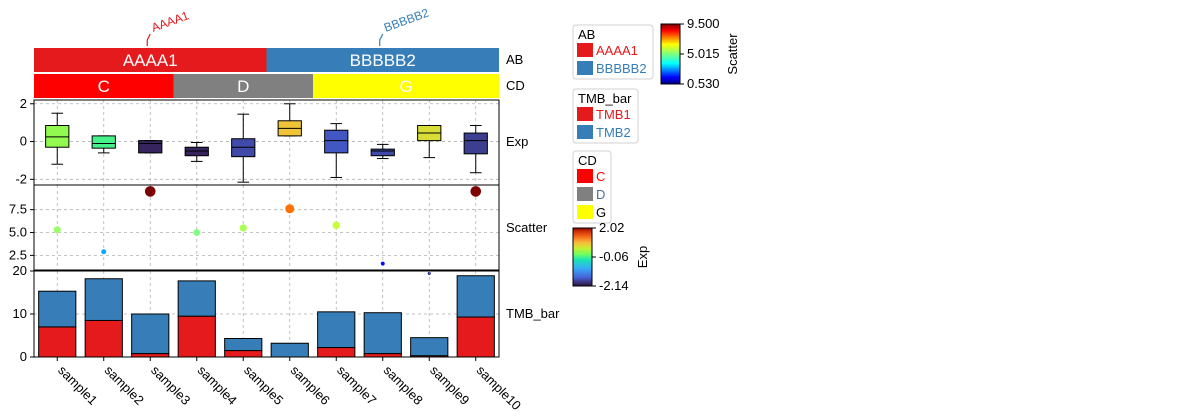 The image size is (1177, 418). Describe the element at coordinates (18, 209) in the screenshot. I see `y-tick-label: 7.5` at that location.